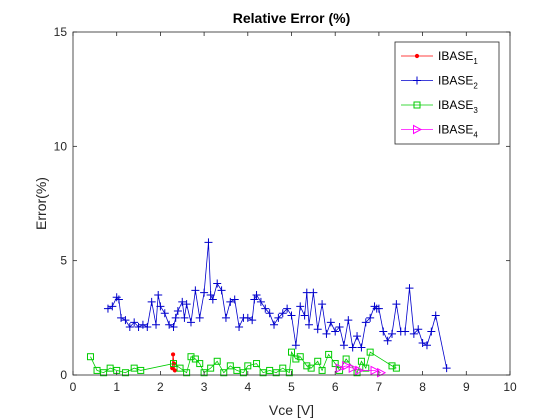 This screenshot has width=560, height=420. Describe the element at coordinates (335, 387) in the screenshot. I see `x-tick-label: 6` at that location.